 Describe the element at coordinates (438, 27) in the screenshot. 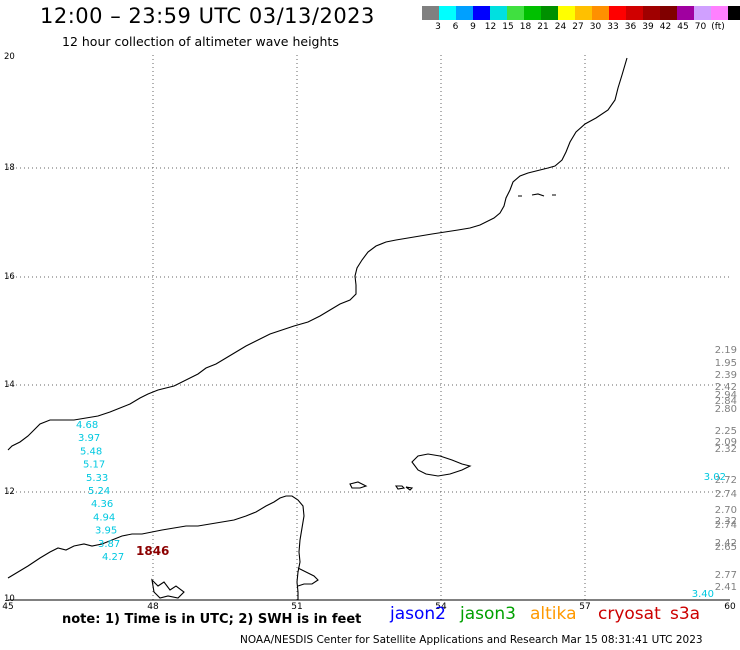

I see `legend-label: 3` at that location.